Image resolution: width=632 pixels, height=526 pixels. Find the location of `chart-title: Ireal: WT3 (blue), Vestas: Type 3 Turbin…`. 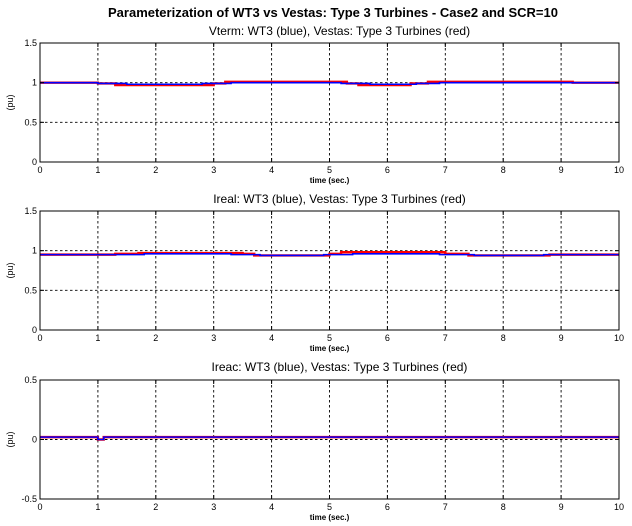

chart-title: Ireal: WT3 (blue), Vestas: Type 3 Turbin… is located at coordinates (339, 199).